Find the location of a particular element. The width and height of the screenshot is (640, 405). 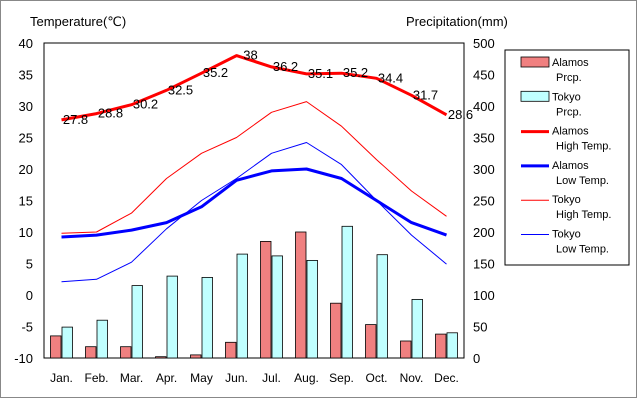

y-left-tick-label: 35 is located at coordinates (26, 75).